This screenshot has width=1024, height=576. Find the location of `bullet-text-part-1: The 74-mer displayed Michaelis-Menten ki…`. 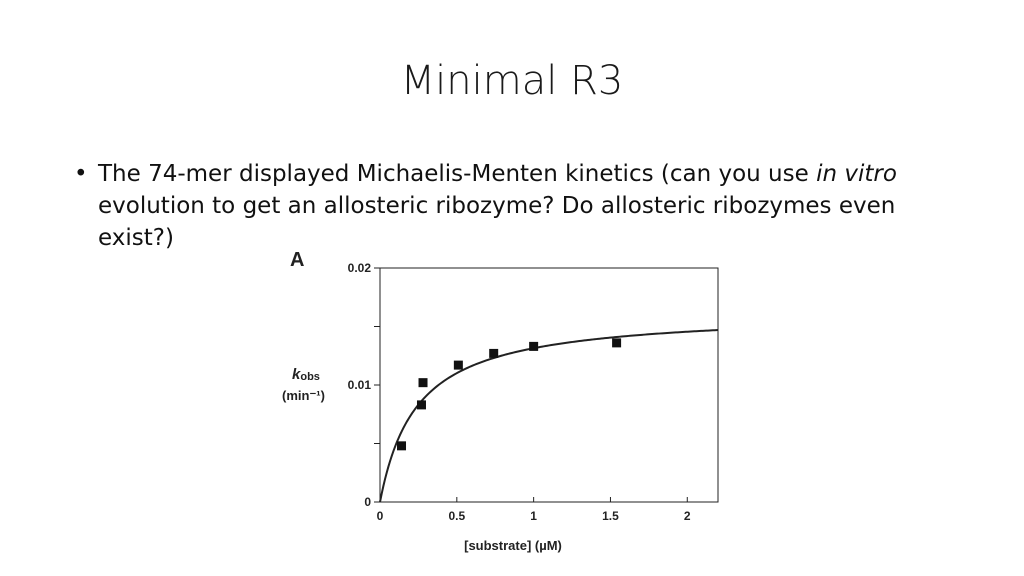

bullet-text-part-1: The 74-mer displayed Michaelis-Menten ki… is located at coordinates (457, 174).